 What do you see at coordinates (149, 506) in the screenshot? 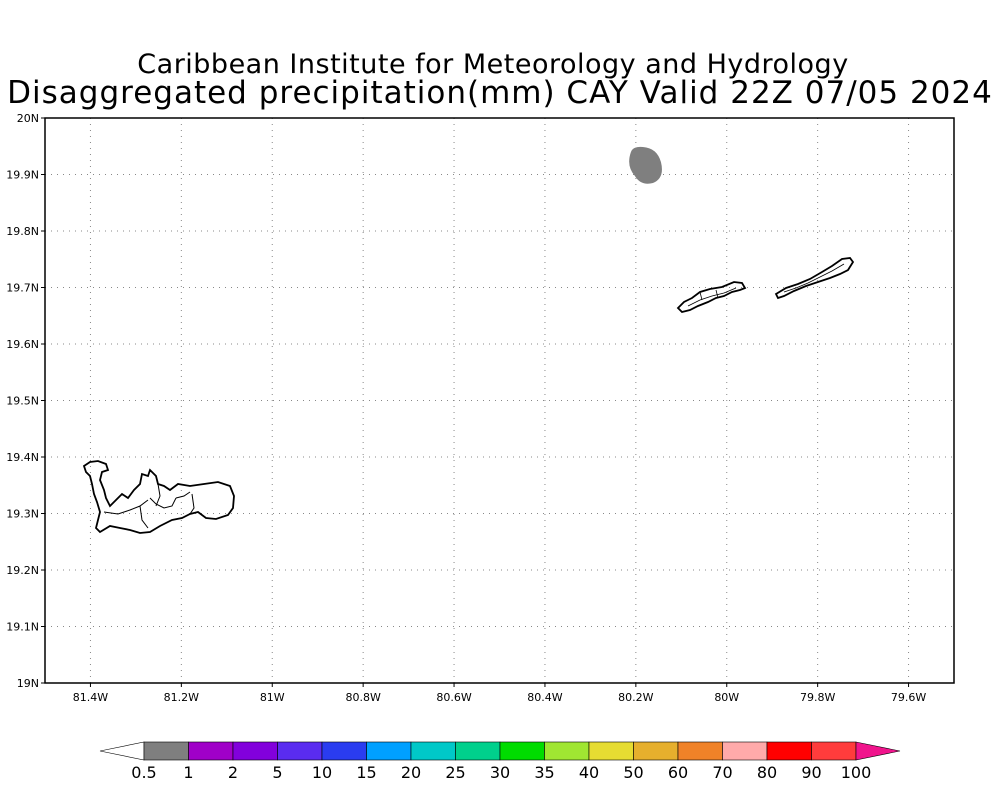
I see `grand-cayman-interior` at bounding box center [149, 506].